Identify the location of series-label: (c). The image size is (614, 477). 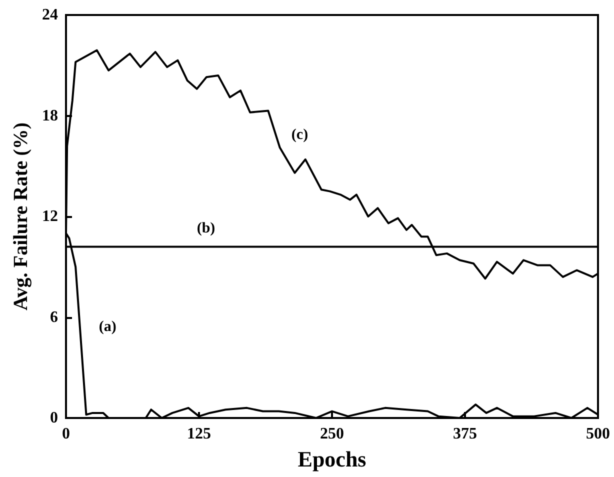
(299, 134).